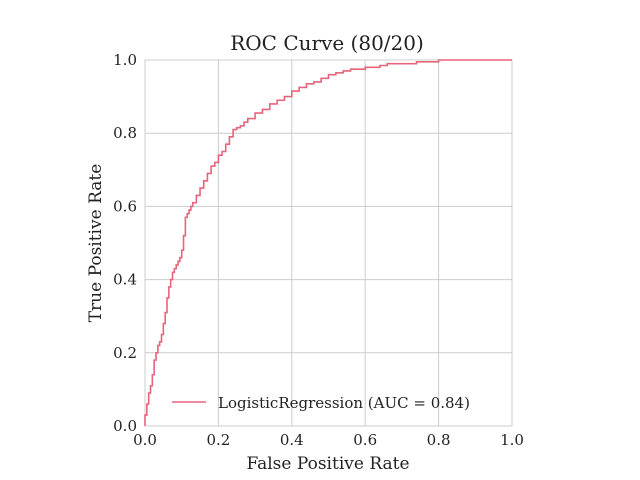 The width and height of the screenshot is (640, 480). What do you see at coordinates (365, 440) in the screenshot?
I see `x-tick-label: 0.6` at bounding box center [365, 440].